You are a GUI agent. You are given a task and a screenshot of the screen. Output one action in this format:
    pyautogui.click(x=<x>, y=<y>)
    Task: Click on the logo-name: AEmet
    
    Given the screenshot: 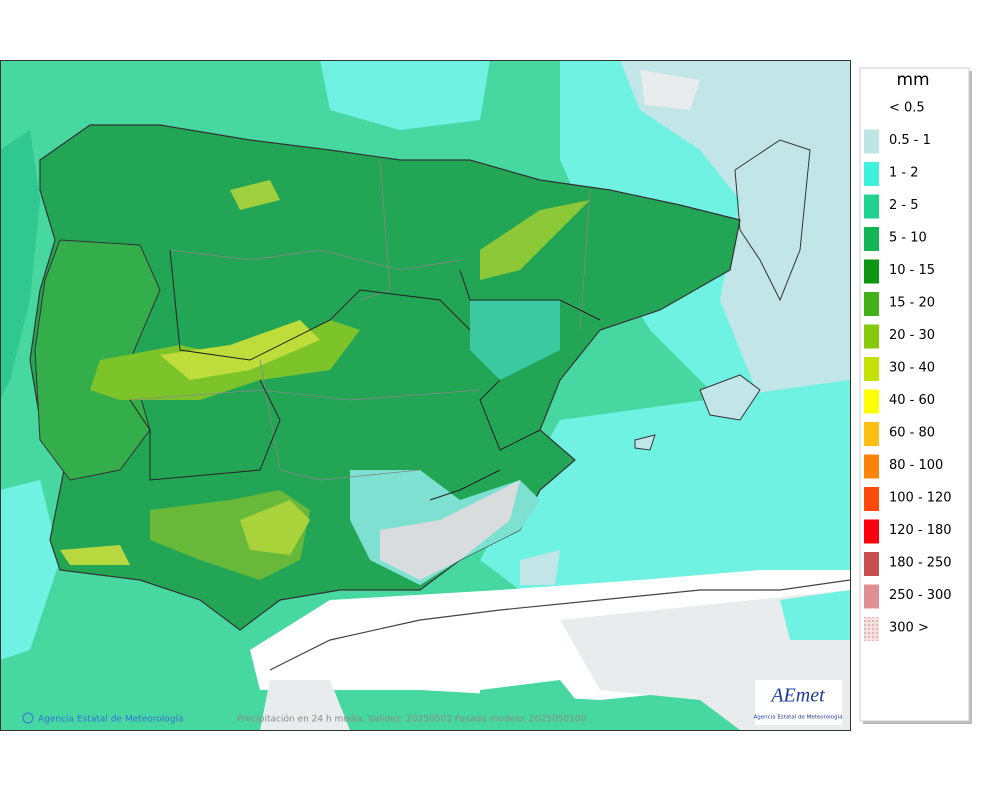 What is the action you would take?
    pyautogui.click(x=797, y=696)
    